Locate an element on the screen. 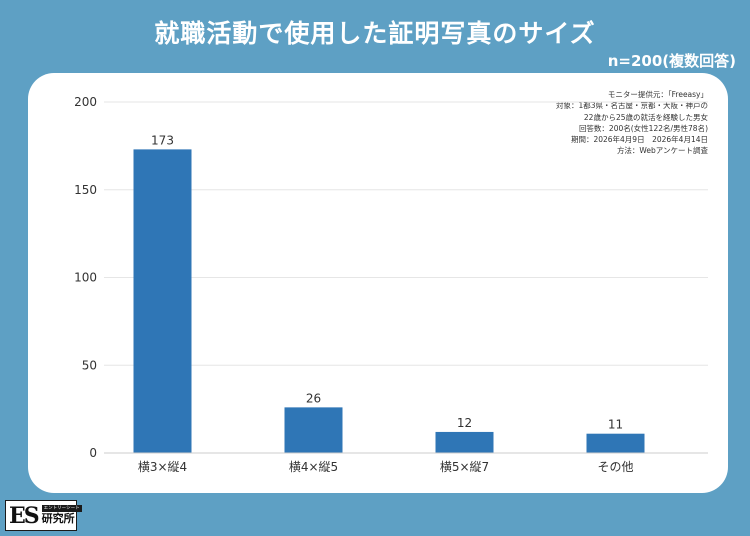 This screenshot has width=750, height=536. x-tick-label: その他 is located at coordinates (615, 467).